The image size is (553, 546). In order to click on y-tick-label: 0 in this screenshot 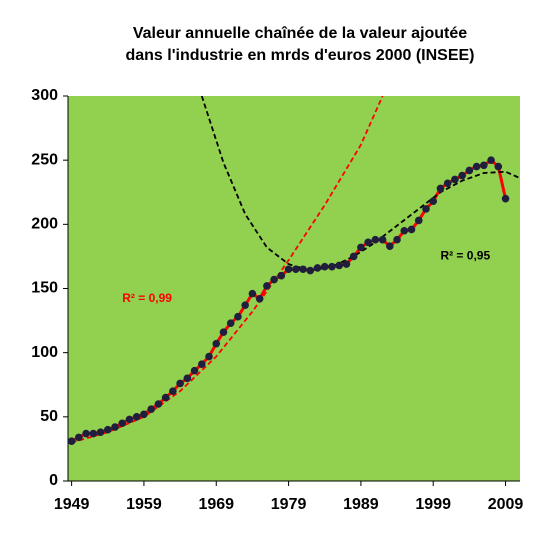, I will do `click(53, 480)`.